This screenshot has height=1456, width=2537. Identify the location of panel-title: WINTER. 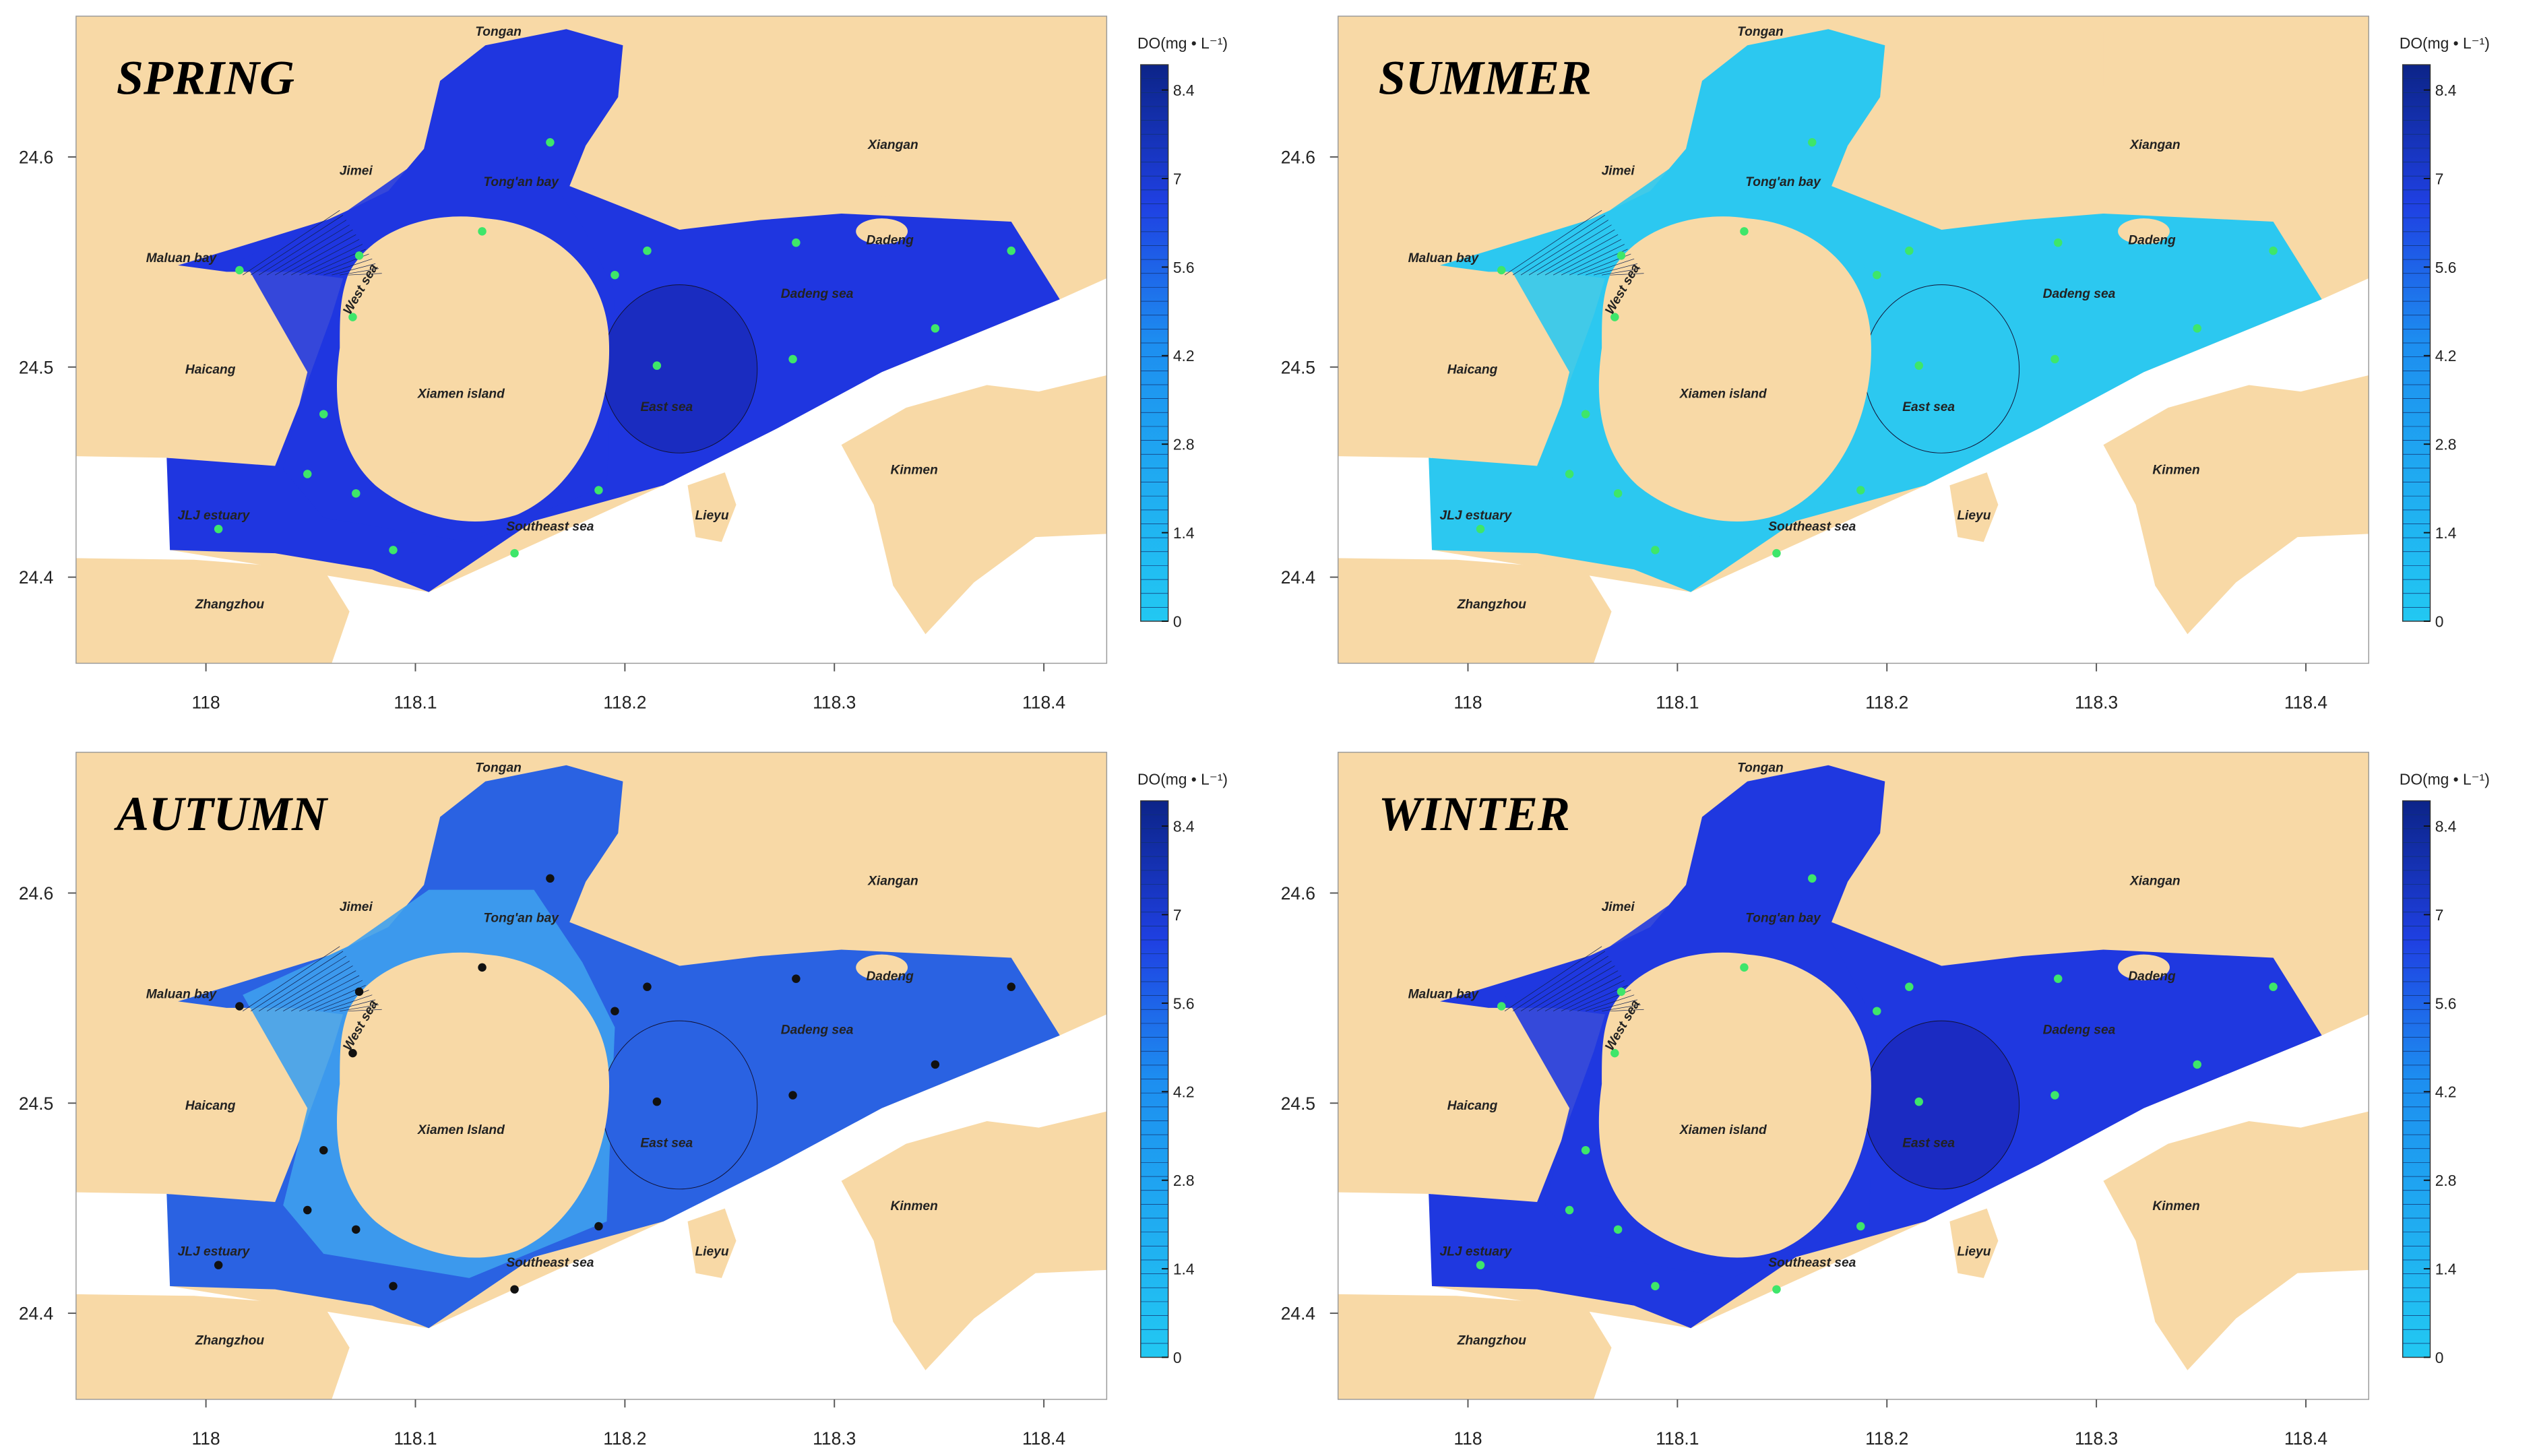
(1474, 814).